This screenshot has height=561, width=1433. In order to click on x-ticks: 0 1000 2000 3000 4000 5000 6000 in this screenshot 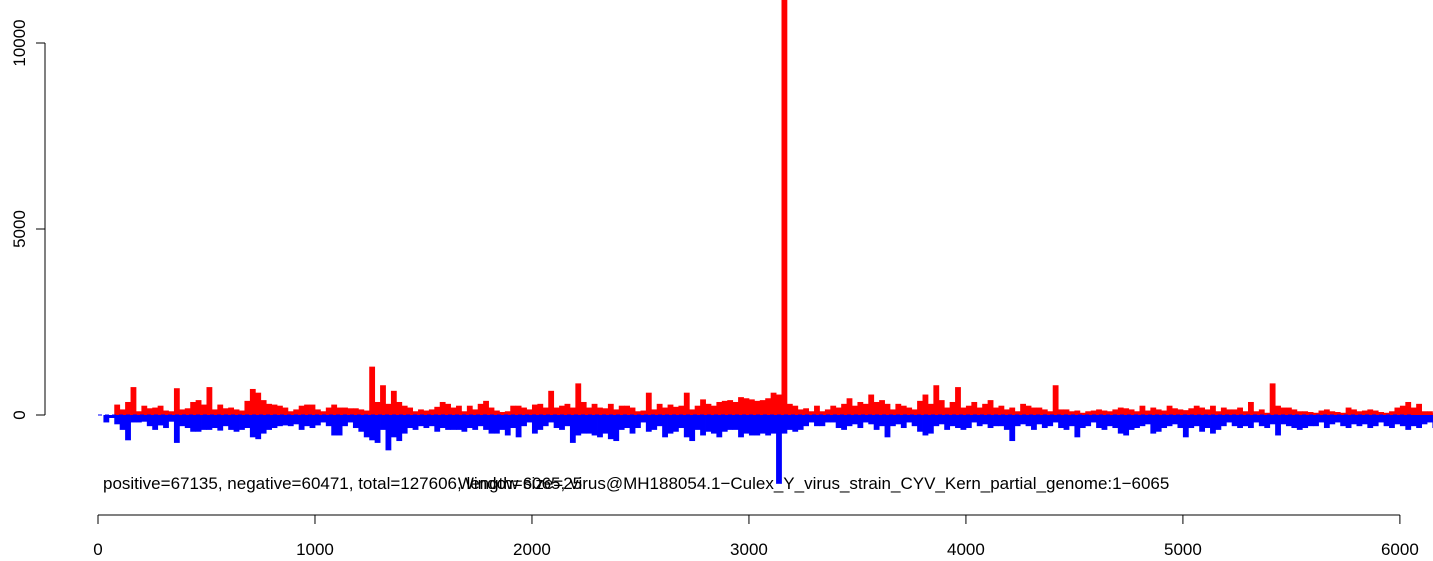, I will do `click(756, 537)`.